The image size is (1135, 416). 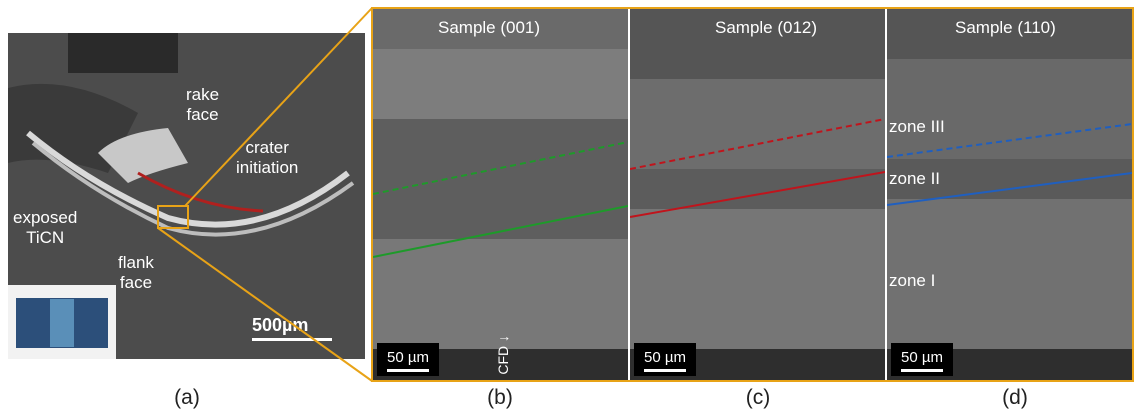 I want to click on panel-b-caption: (b), so click(x=500, y=397).